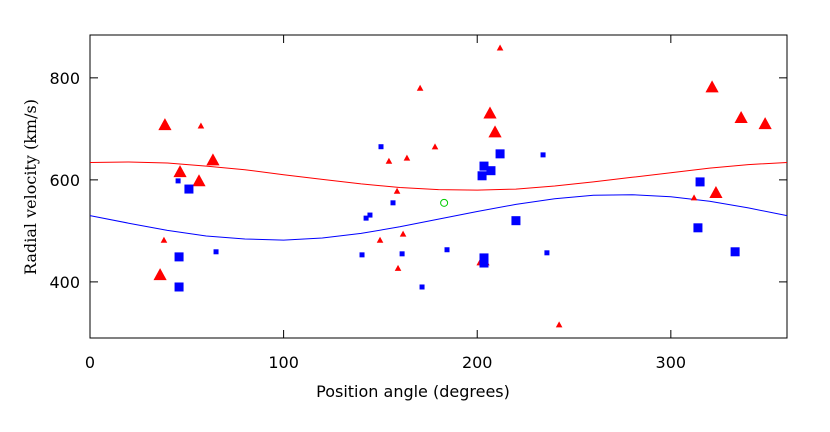 The height and width of the screenshot is (432, 830). Describe the element at coordinates (671, 362) in the screenshot. I see `x-tick-label: 300` at that location.